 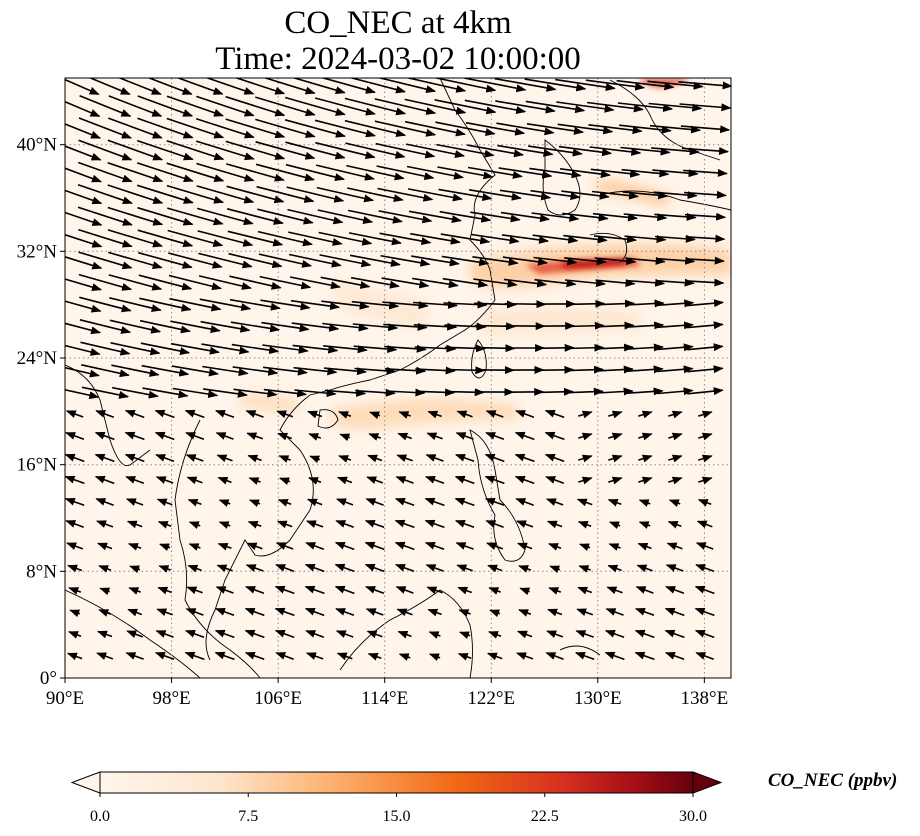 What do you see at coordinates (248, 816) in the screenshot?
I see `colorbar-tick-label: 7.5` at bounding box center [248, 816].